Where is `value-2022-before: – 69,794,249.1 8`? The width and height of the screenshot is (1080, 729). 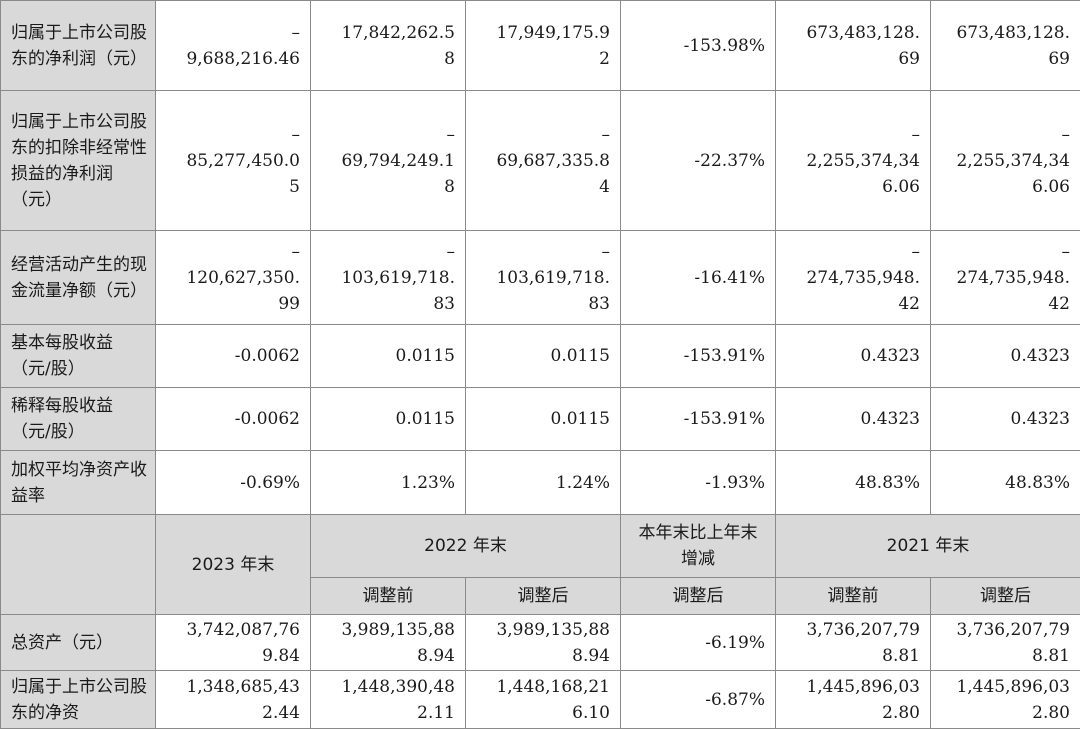 value-2022-before: – 69,794,249.1 8 is located at coordinates (388, 161).